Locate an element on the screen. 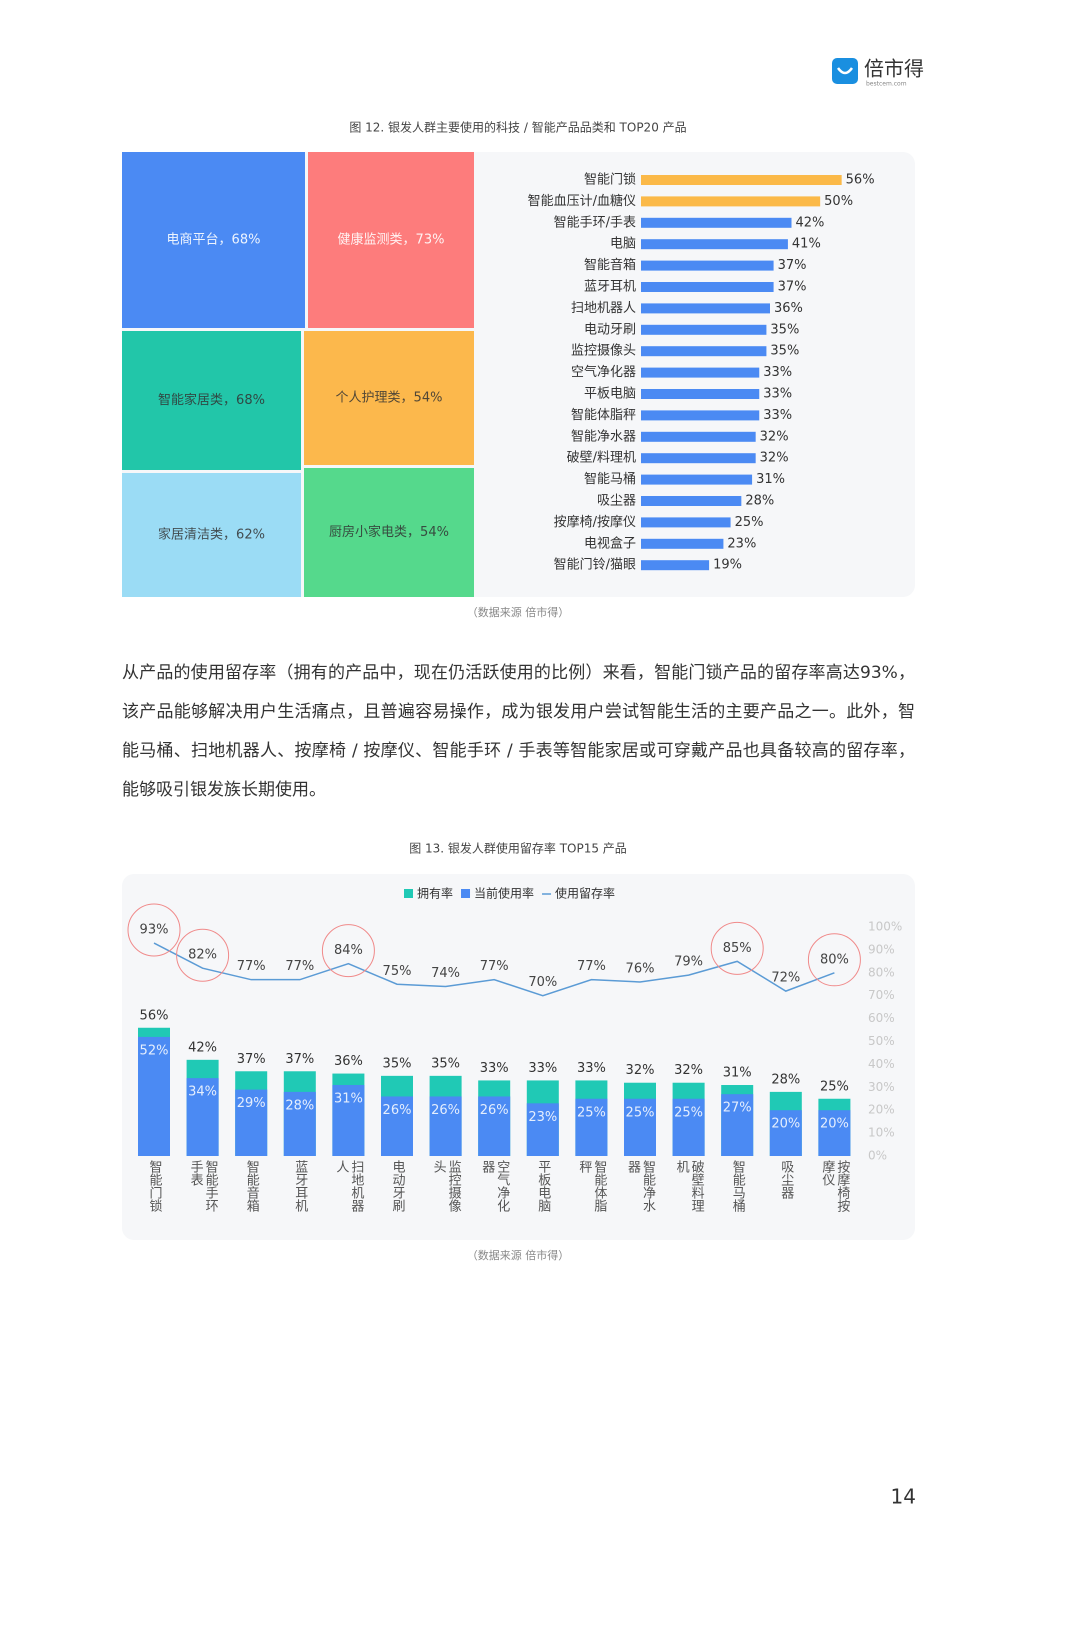 The image size is (1080, 1631). value-label: 19% is located at coordinates (727, 565).